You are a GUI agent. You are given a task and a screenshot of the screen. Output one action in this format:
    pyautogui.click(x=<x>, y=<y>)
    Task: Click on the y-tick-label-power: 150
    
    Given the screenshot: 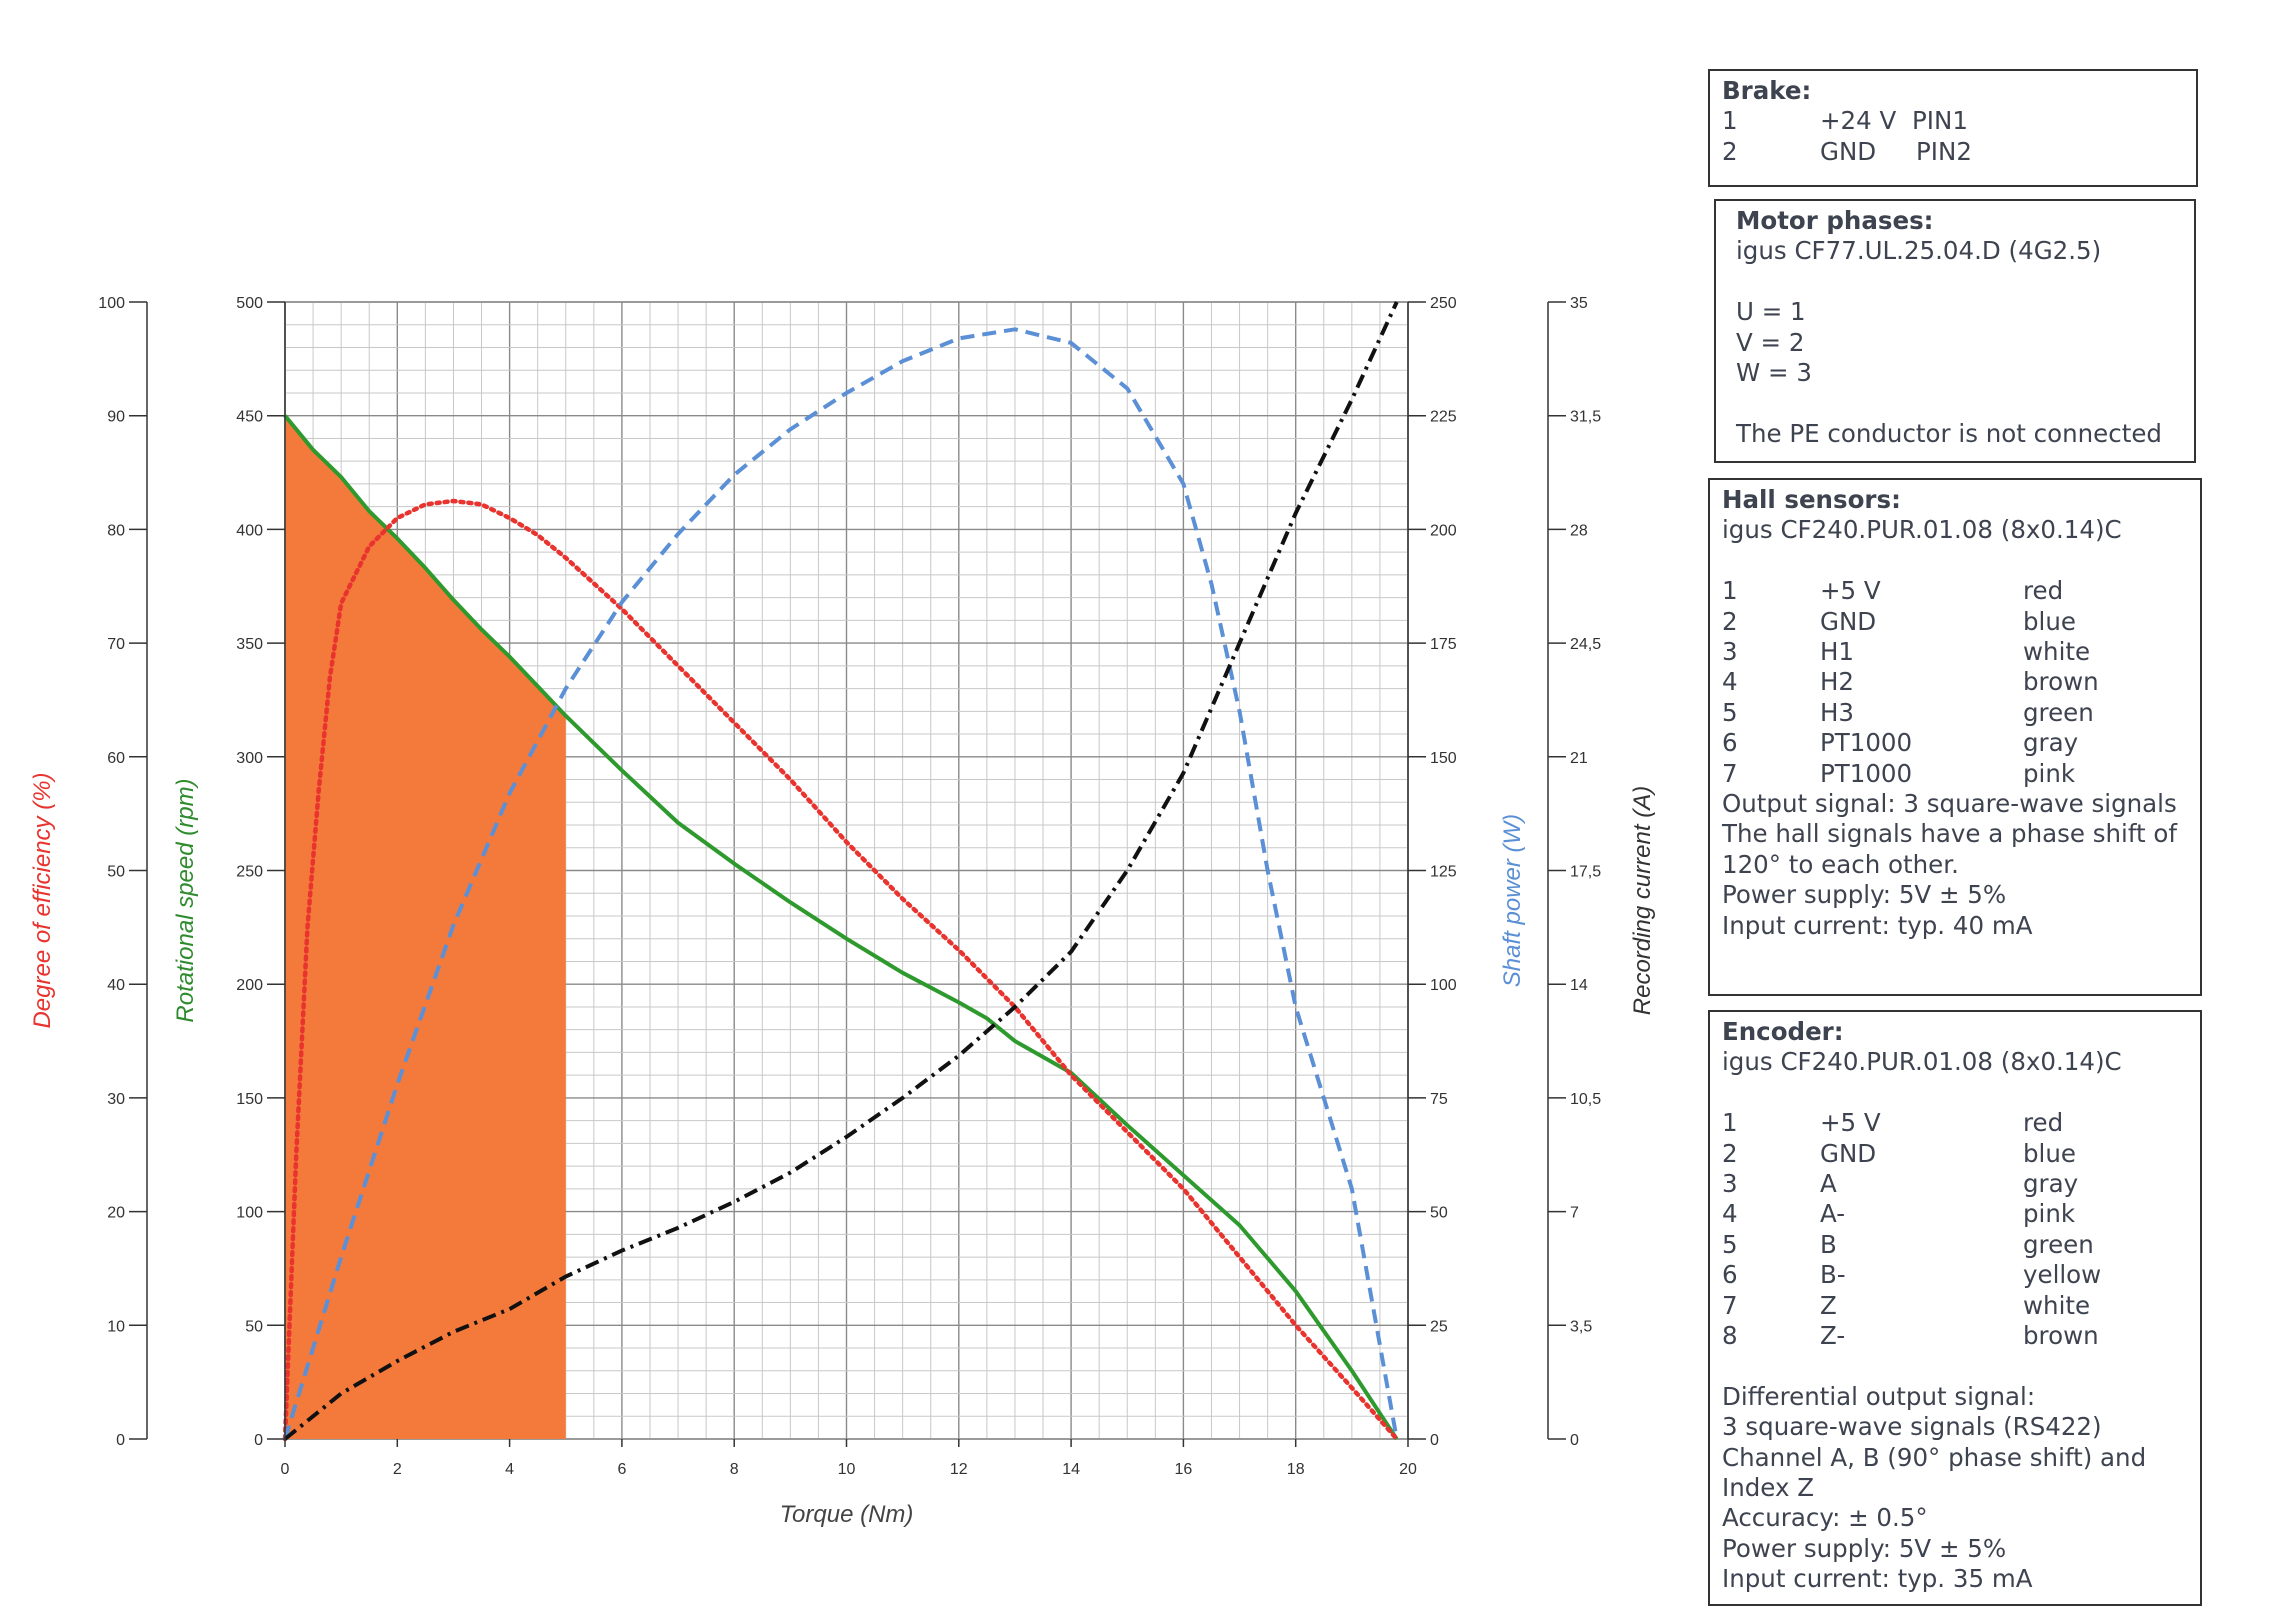 What is the action you would take?
    pyautogui.click(x=1443, y=758)
    